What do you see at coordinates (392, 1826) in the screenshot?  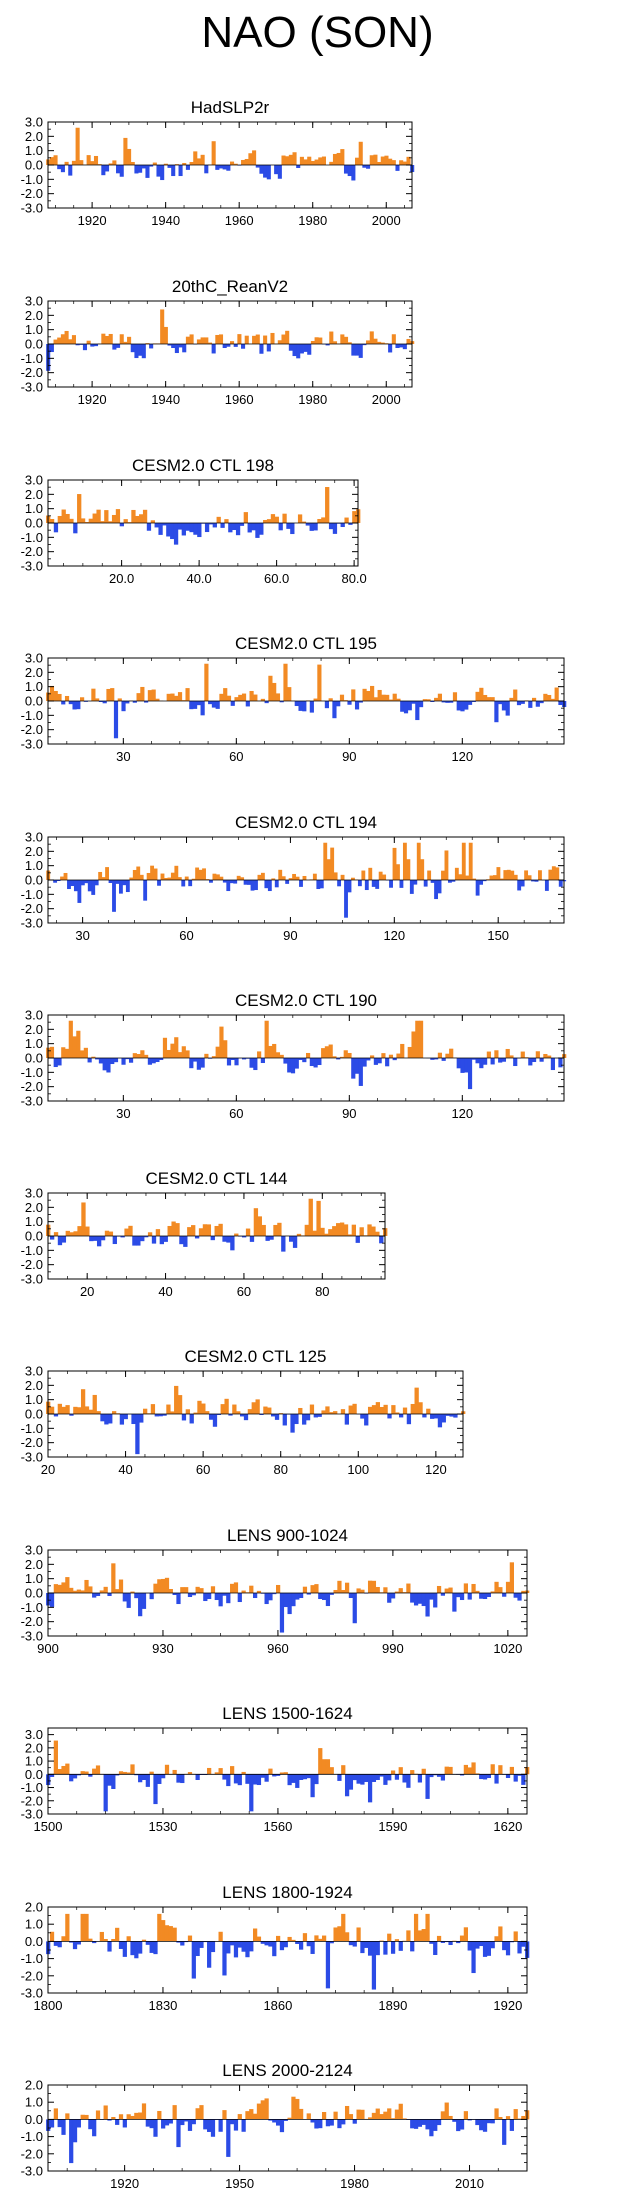 I see `x-tick-label: 1590` at bounding box center [392, 1826].